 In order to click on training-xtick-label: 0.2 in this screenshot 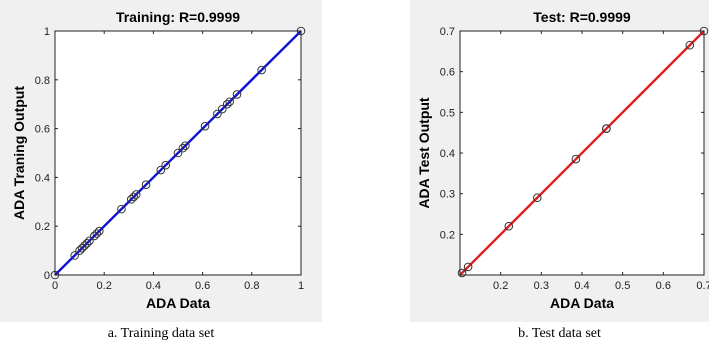, I will do `click(104, 286)`.